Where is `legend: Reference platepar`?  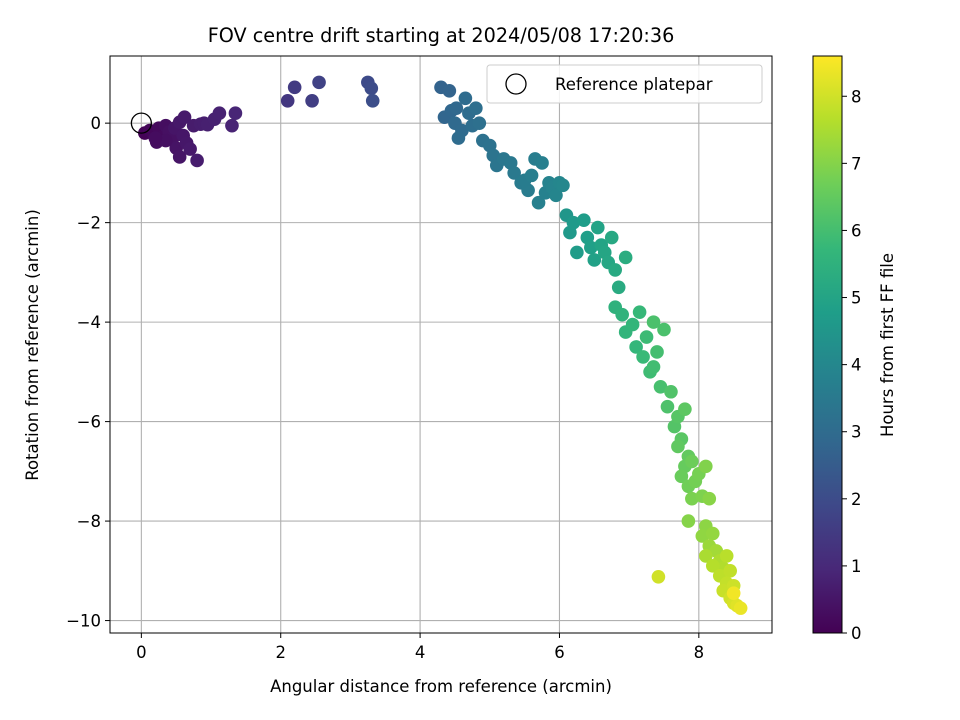 legend: Reference platepar is located at coordinates (624, 84).